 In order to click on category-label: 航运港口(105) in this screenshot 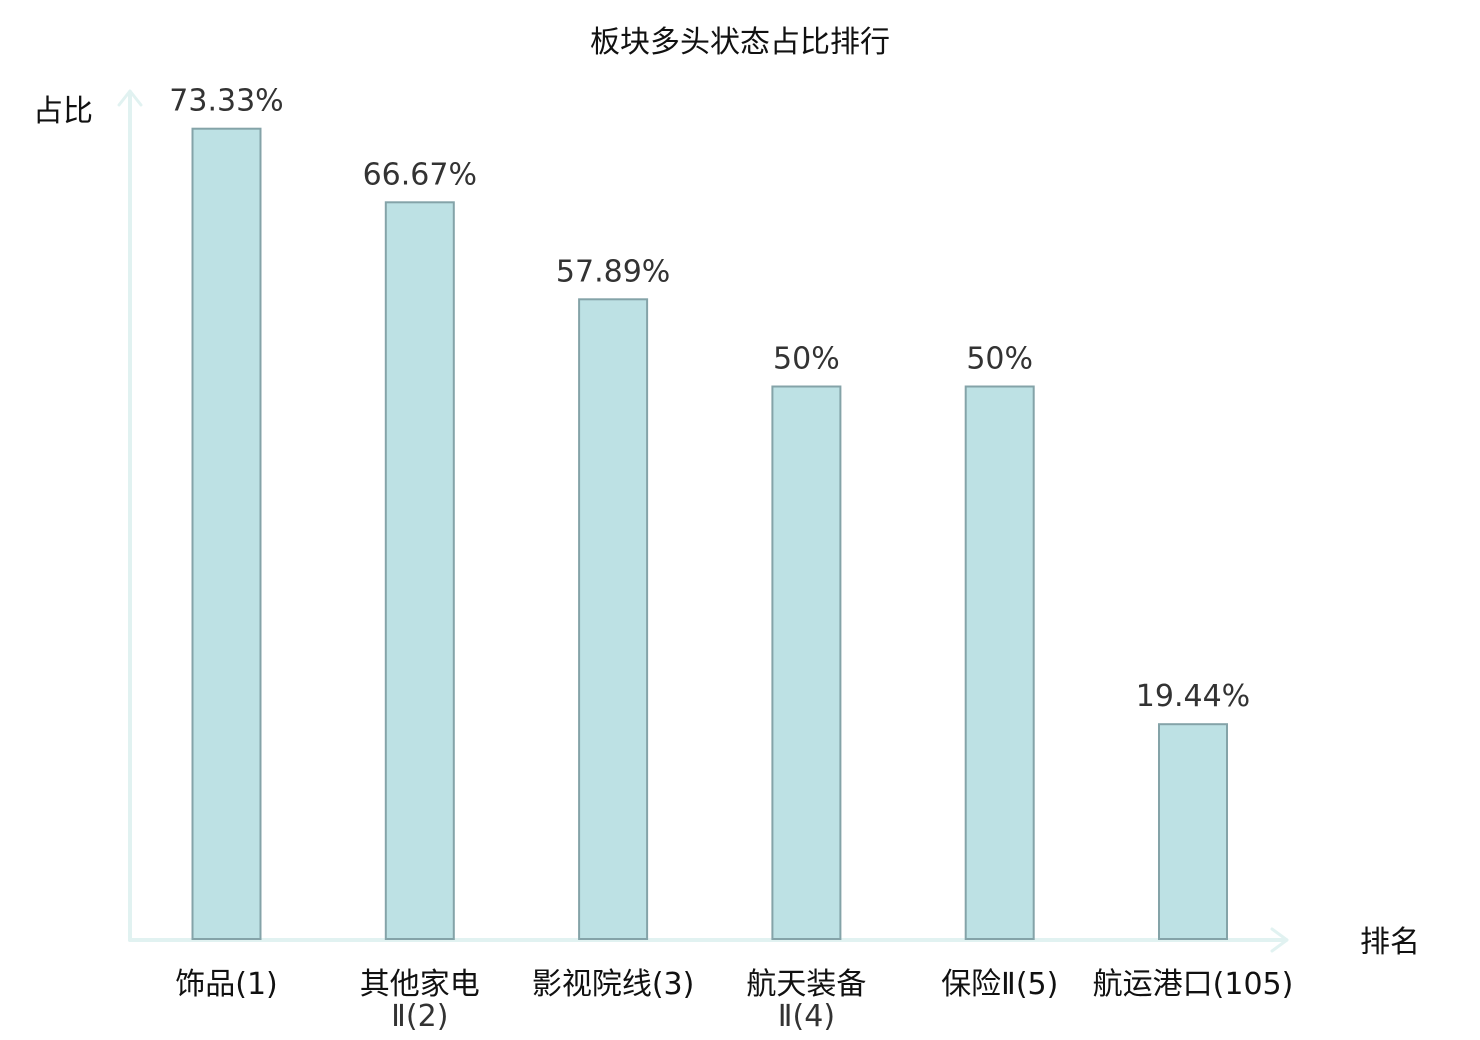, I will do `click(1193, 984)`.